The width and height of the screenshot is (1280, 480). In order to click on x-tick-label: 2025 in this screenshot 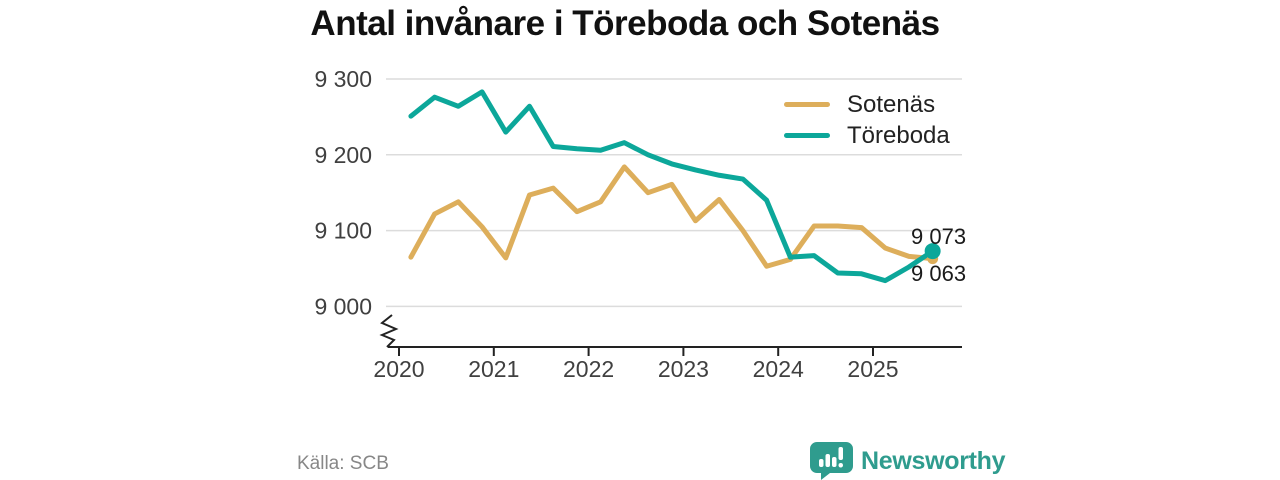, I will do `click(872, 369)`.